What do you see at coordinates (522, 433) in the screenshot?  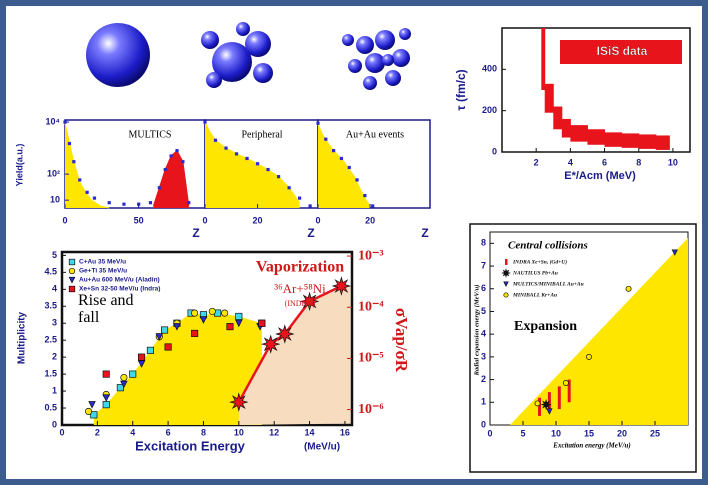 I see `x-tick-label: 5` at bounding box center [522, 433].